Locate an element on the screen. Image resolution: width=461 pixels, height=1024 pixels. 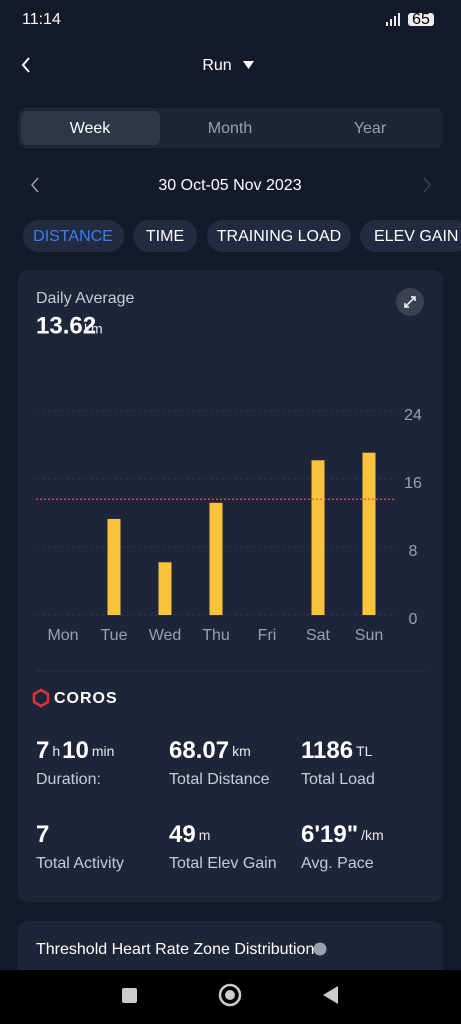
stat-value: 7 h10 min is located at coordinates (75, 750).